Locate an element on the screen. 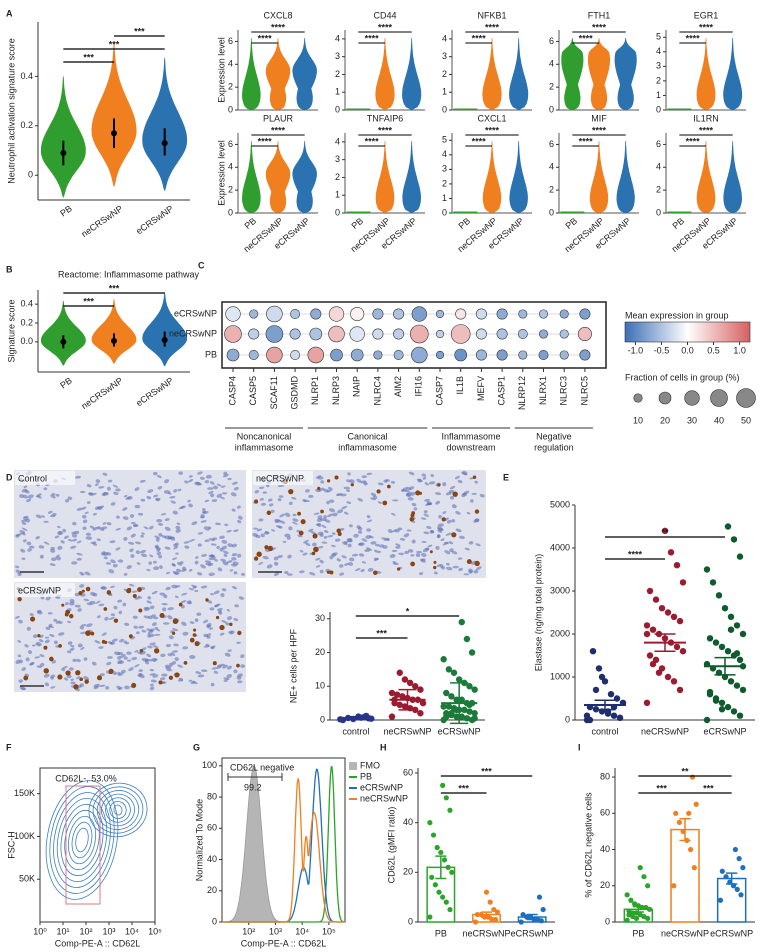  y-tick-label: 5 is located at coordinates (444, 140).